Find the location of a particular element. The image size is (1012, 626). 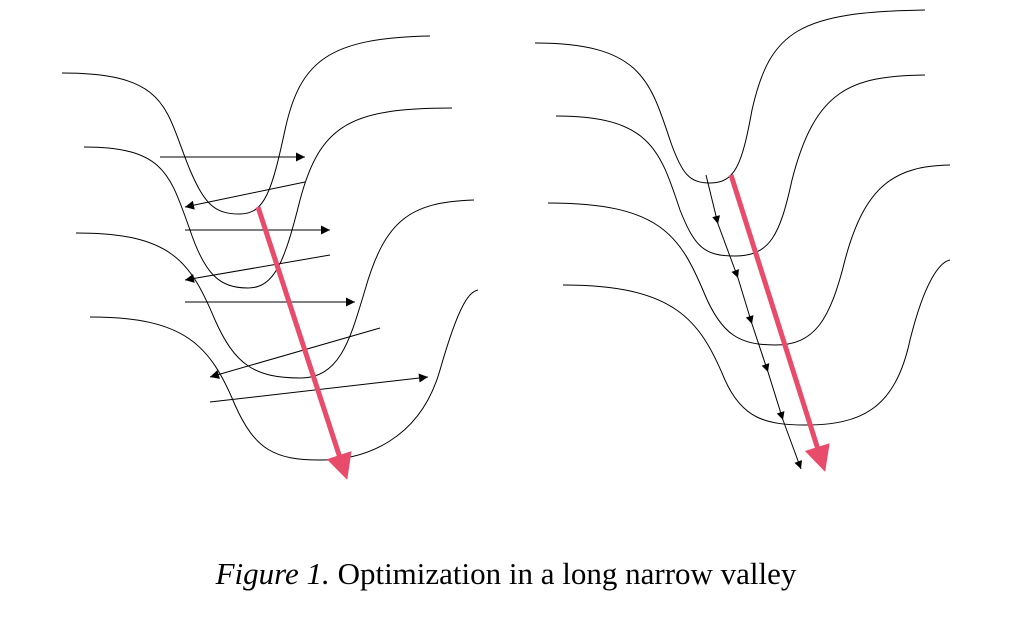

caption-label: Figure 1. is located at coordinates (272, 573).